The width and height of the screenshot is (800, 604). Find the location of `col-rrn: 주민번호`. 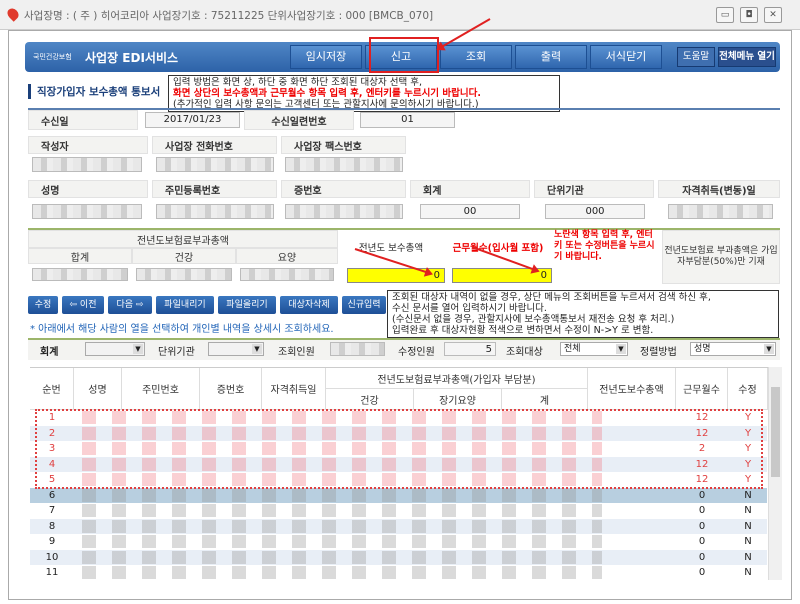

col-rrn: 주민번호 is located at coordinates (161, 389).